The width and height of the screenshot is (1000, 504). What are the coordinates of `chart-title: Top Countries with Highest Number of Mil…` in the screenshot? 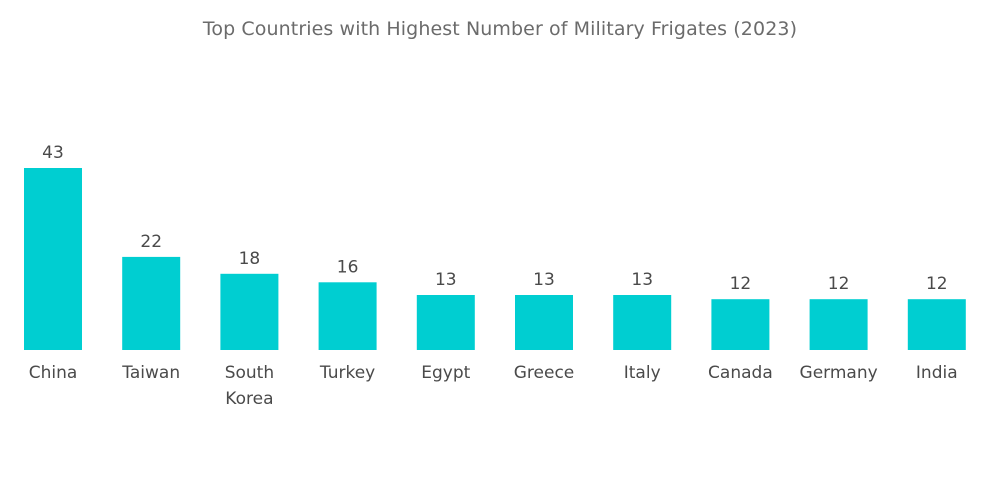 It's located at (500, 29).